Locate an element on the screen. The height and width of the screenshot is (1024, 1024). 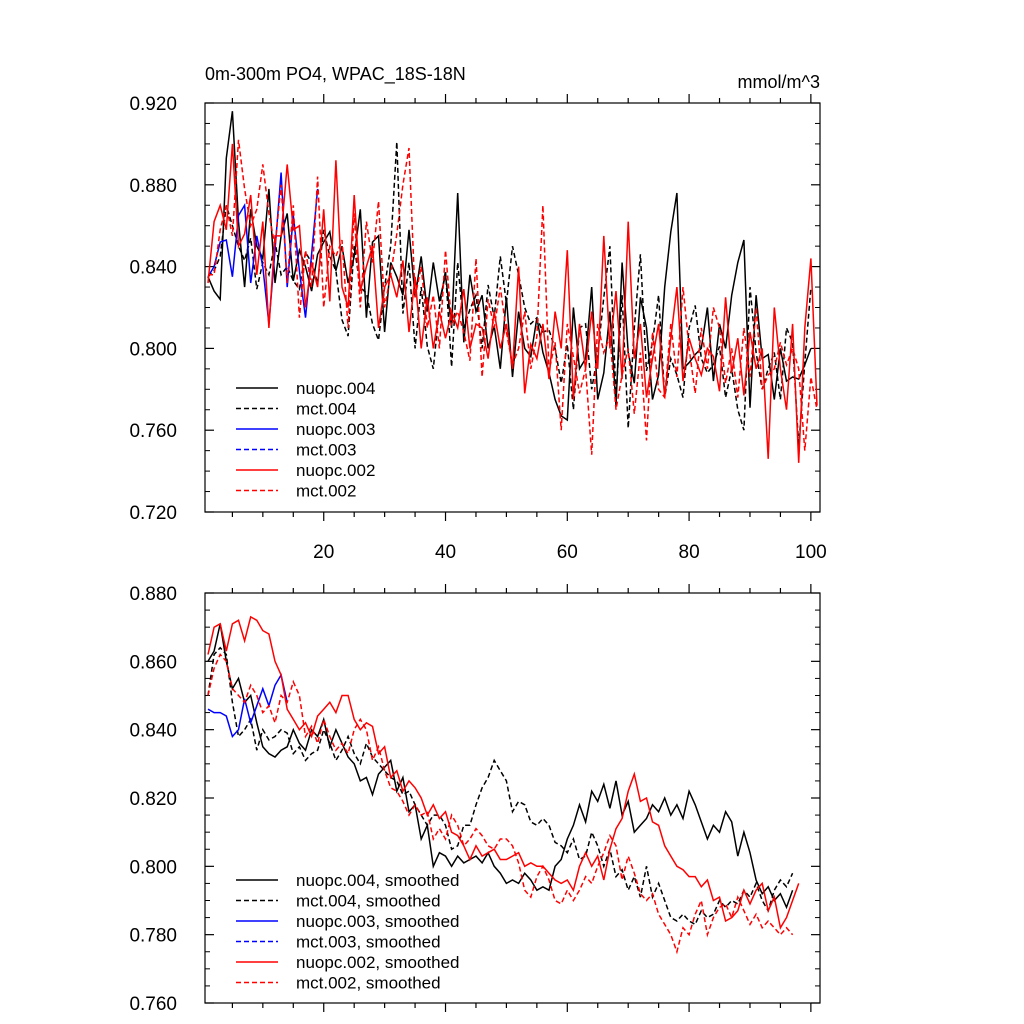
legend-label: nuopc.003 is located at coordinates (335, 429).